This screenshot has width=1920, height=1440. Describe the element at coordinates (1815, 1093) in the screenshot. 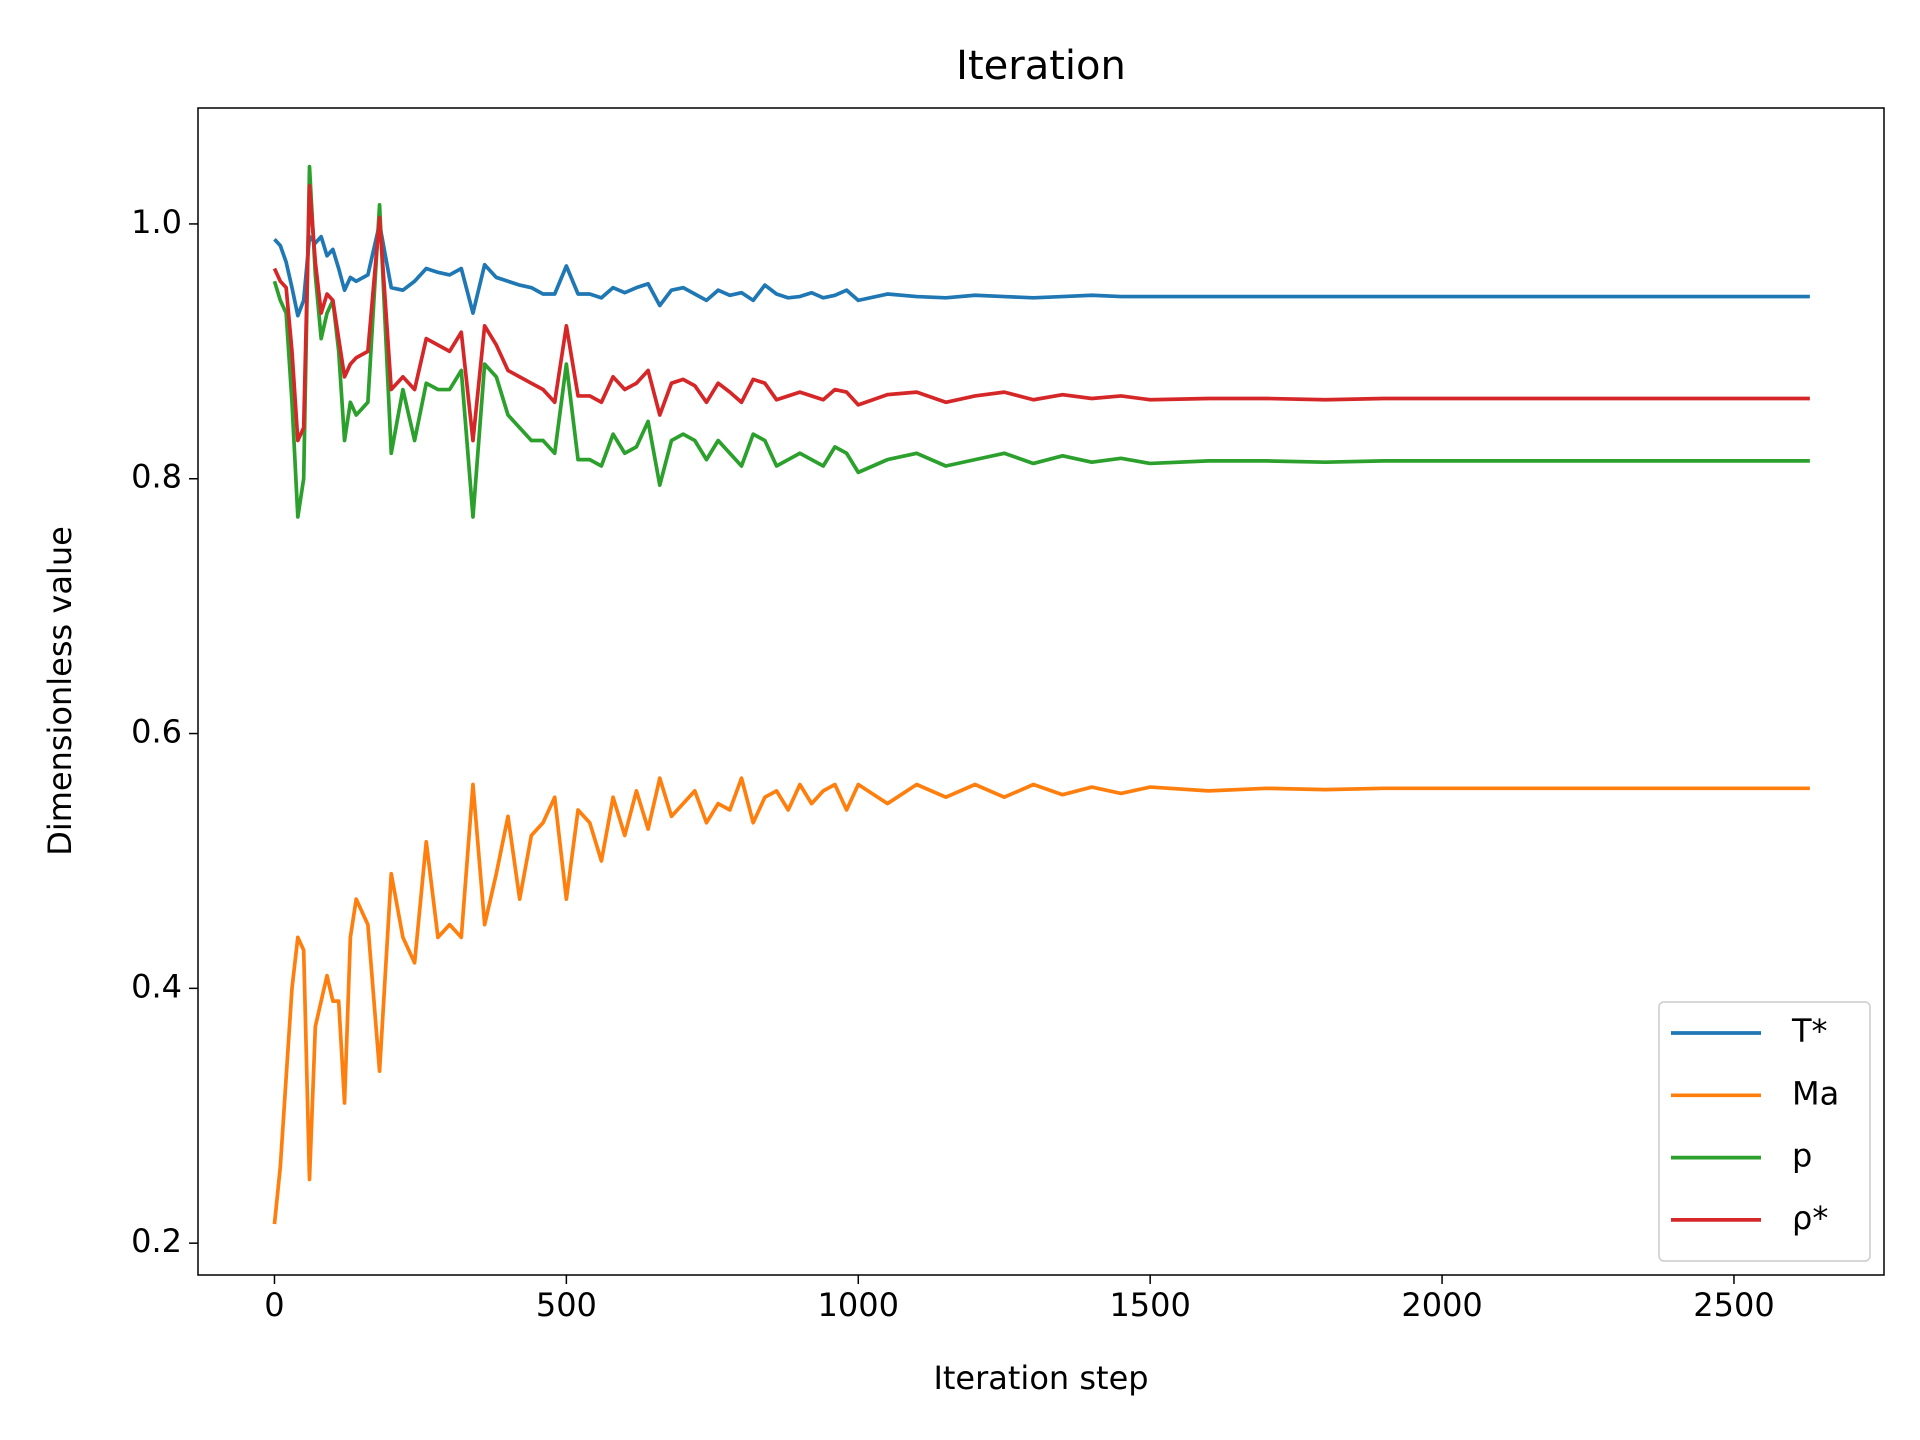

I see `legend-label: Ma` at that location.